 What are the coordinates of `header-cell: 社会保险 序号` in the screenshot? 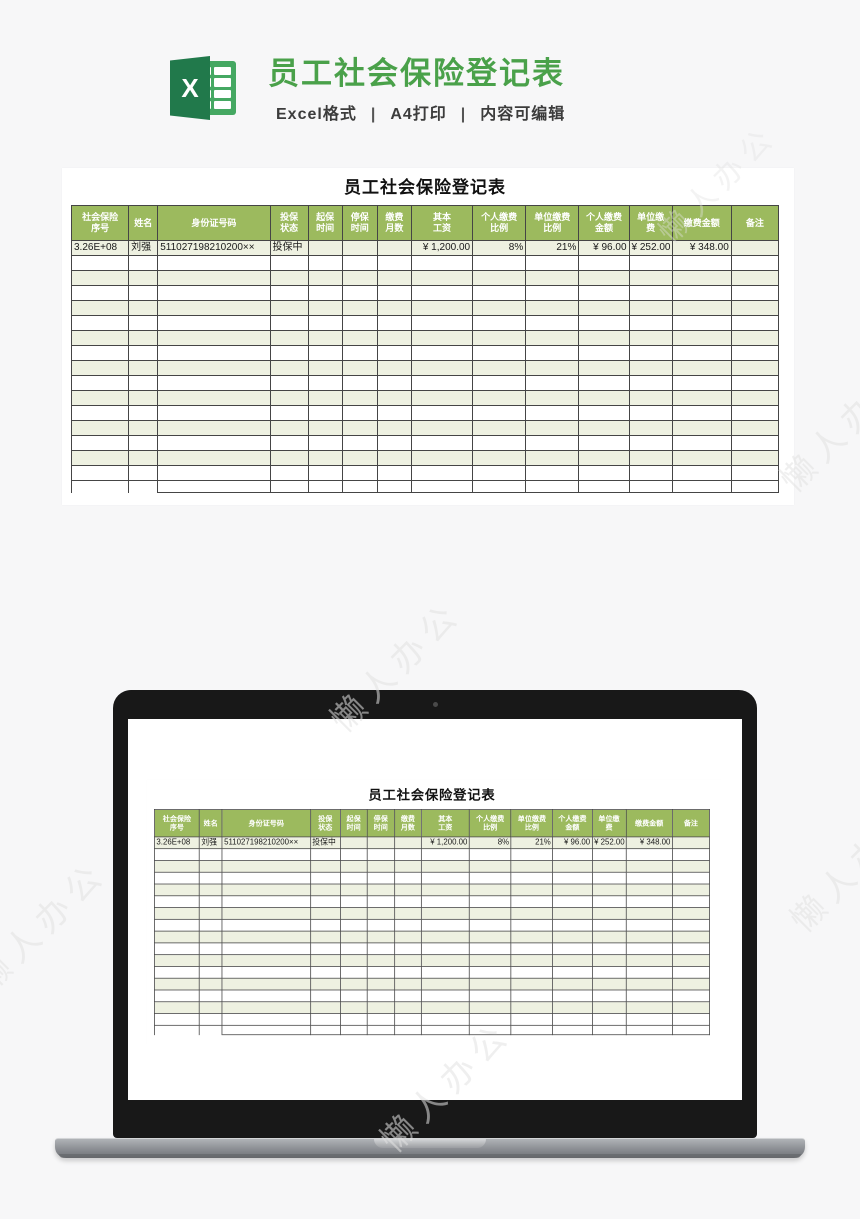 It's located at (177, 823).